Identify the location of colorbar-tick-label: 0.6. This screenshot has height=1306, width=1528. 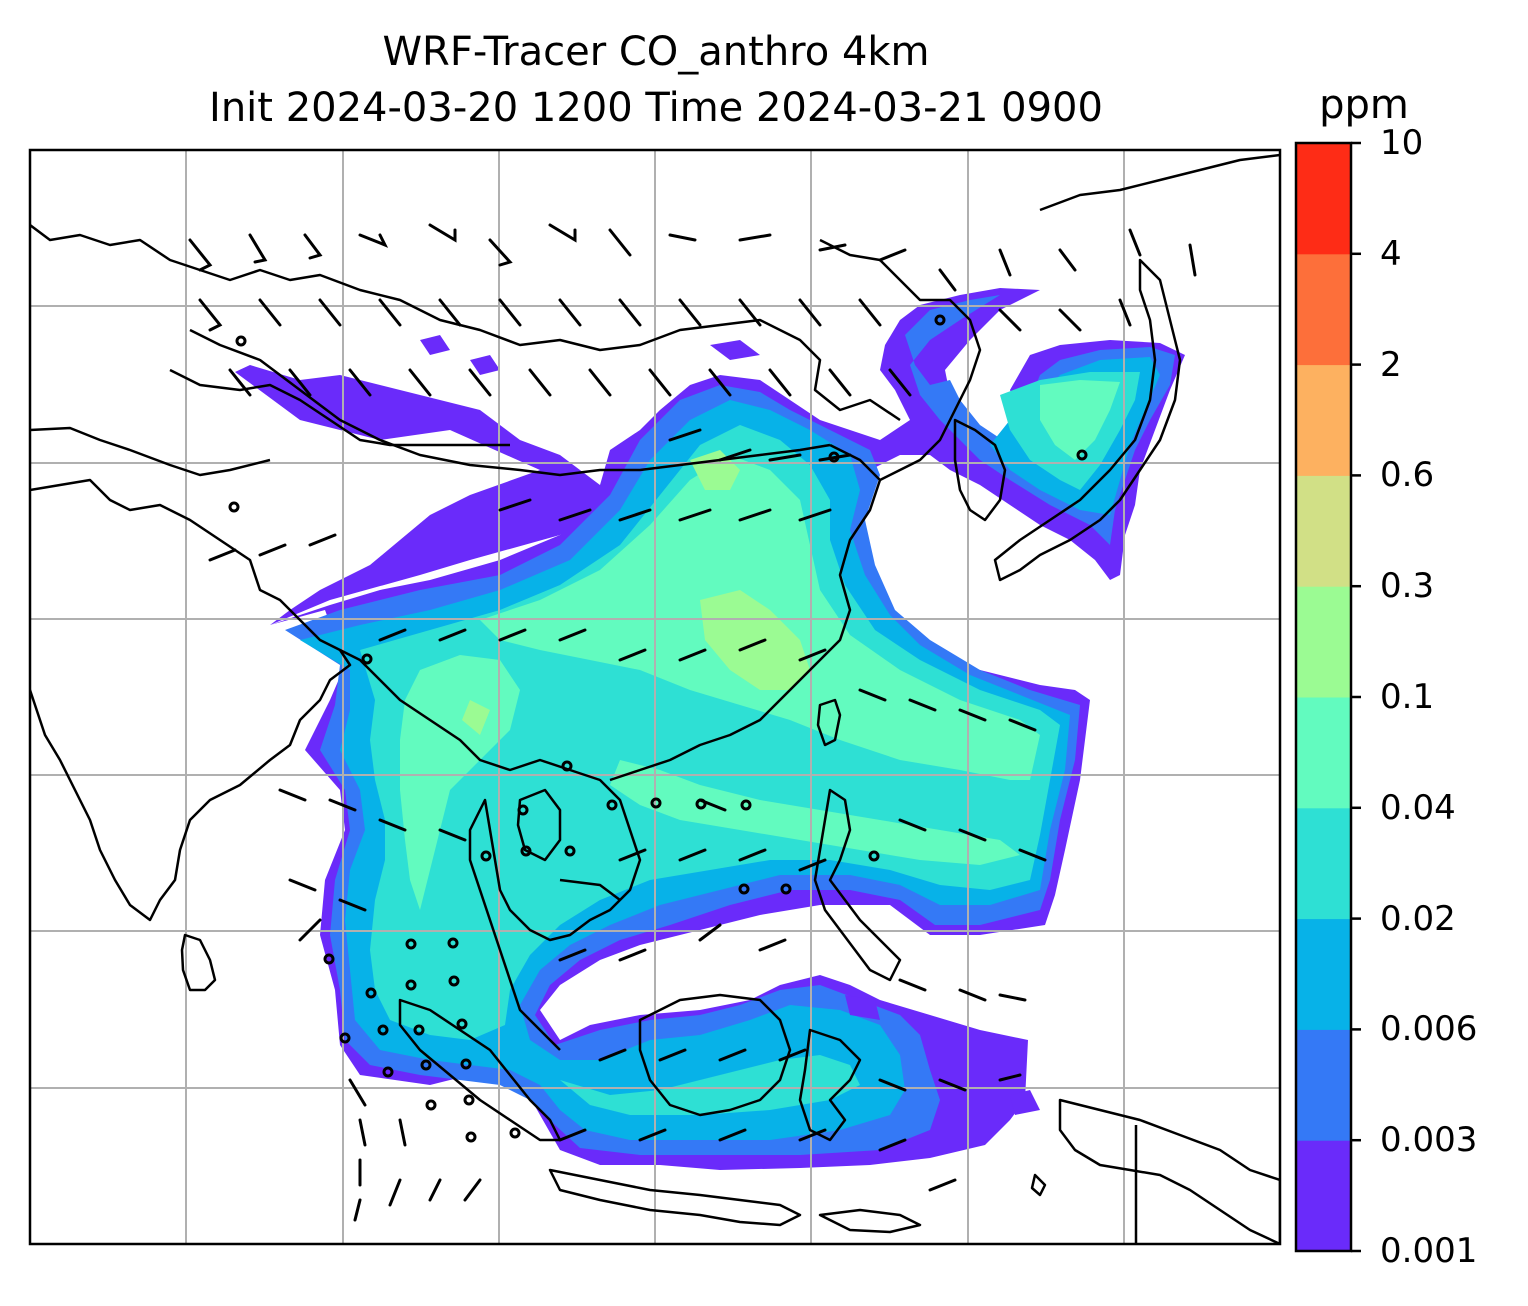
(1407, 475).